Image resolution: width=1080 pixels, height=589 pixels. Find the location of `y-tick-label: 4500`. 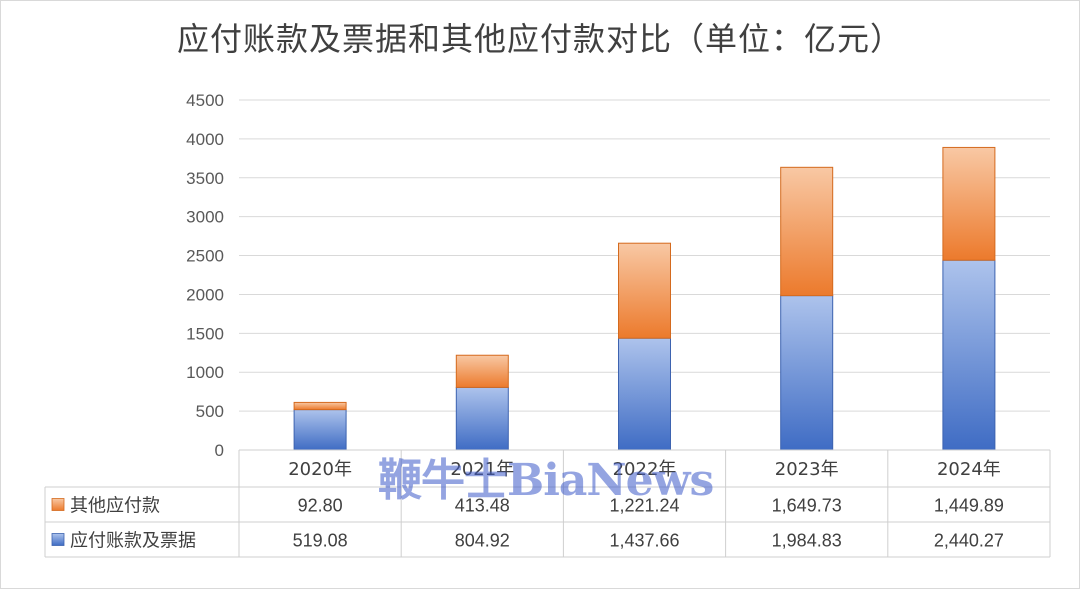

y-tick-label: 4500 is located at coordinates (205, 100).